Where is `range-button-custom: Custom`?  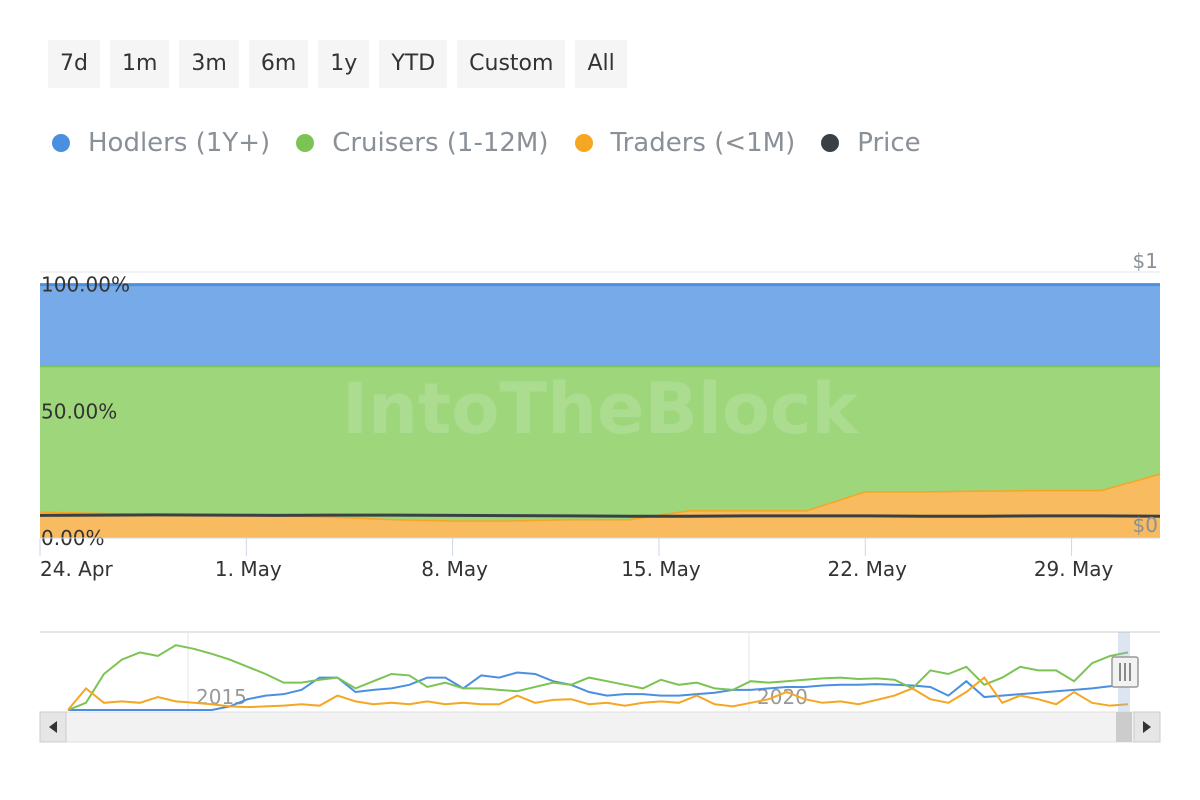 range-button-custom: Custom is located at coordinates (511, 64).